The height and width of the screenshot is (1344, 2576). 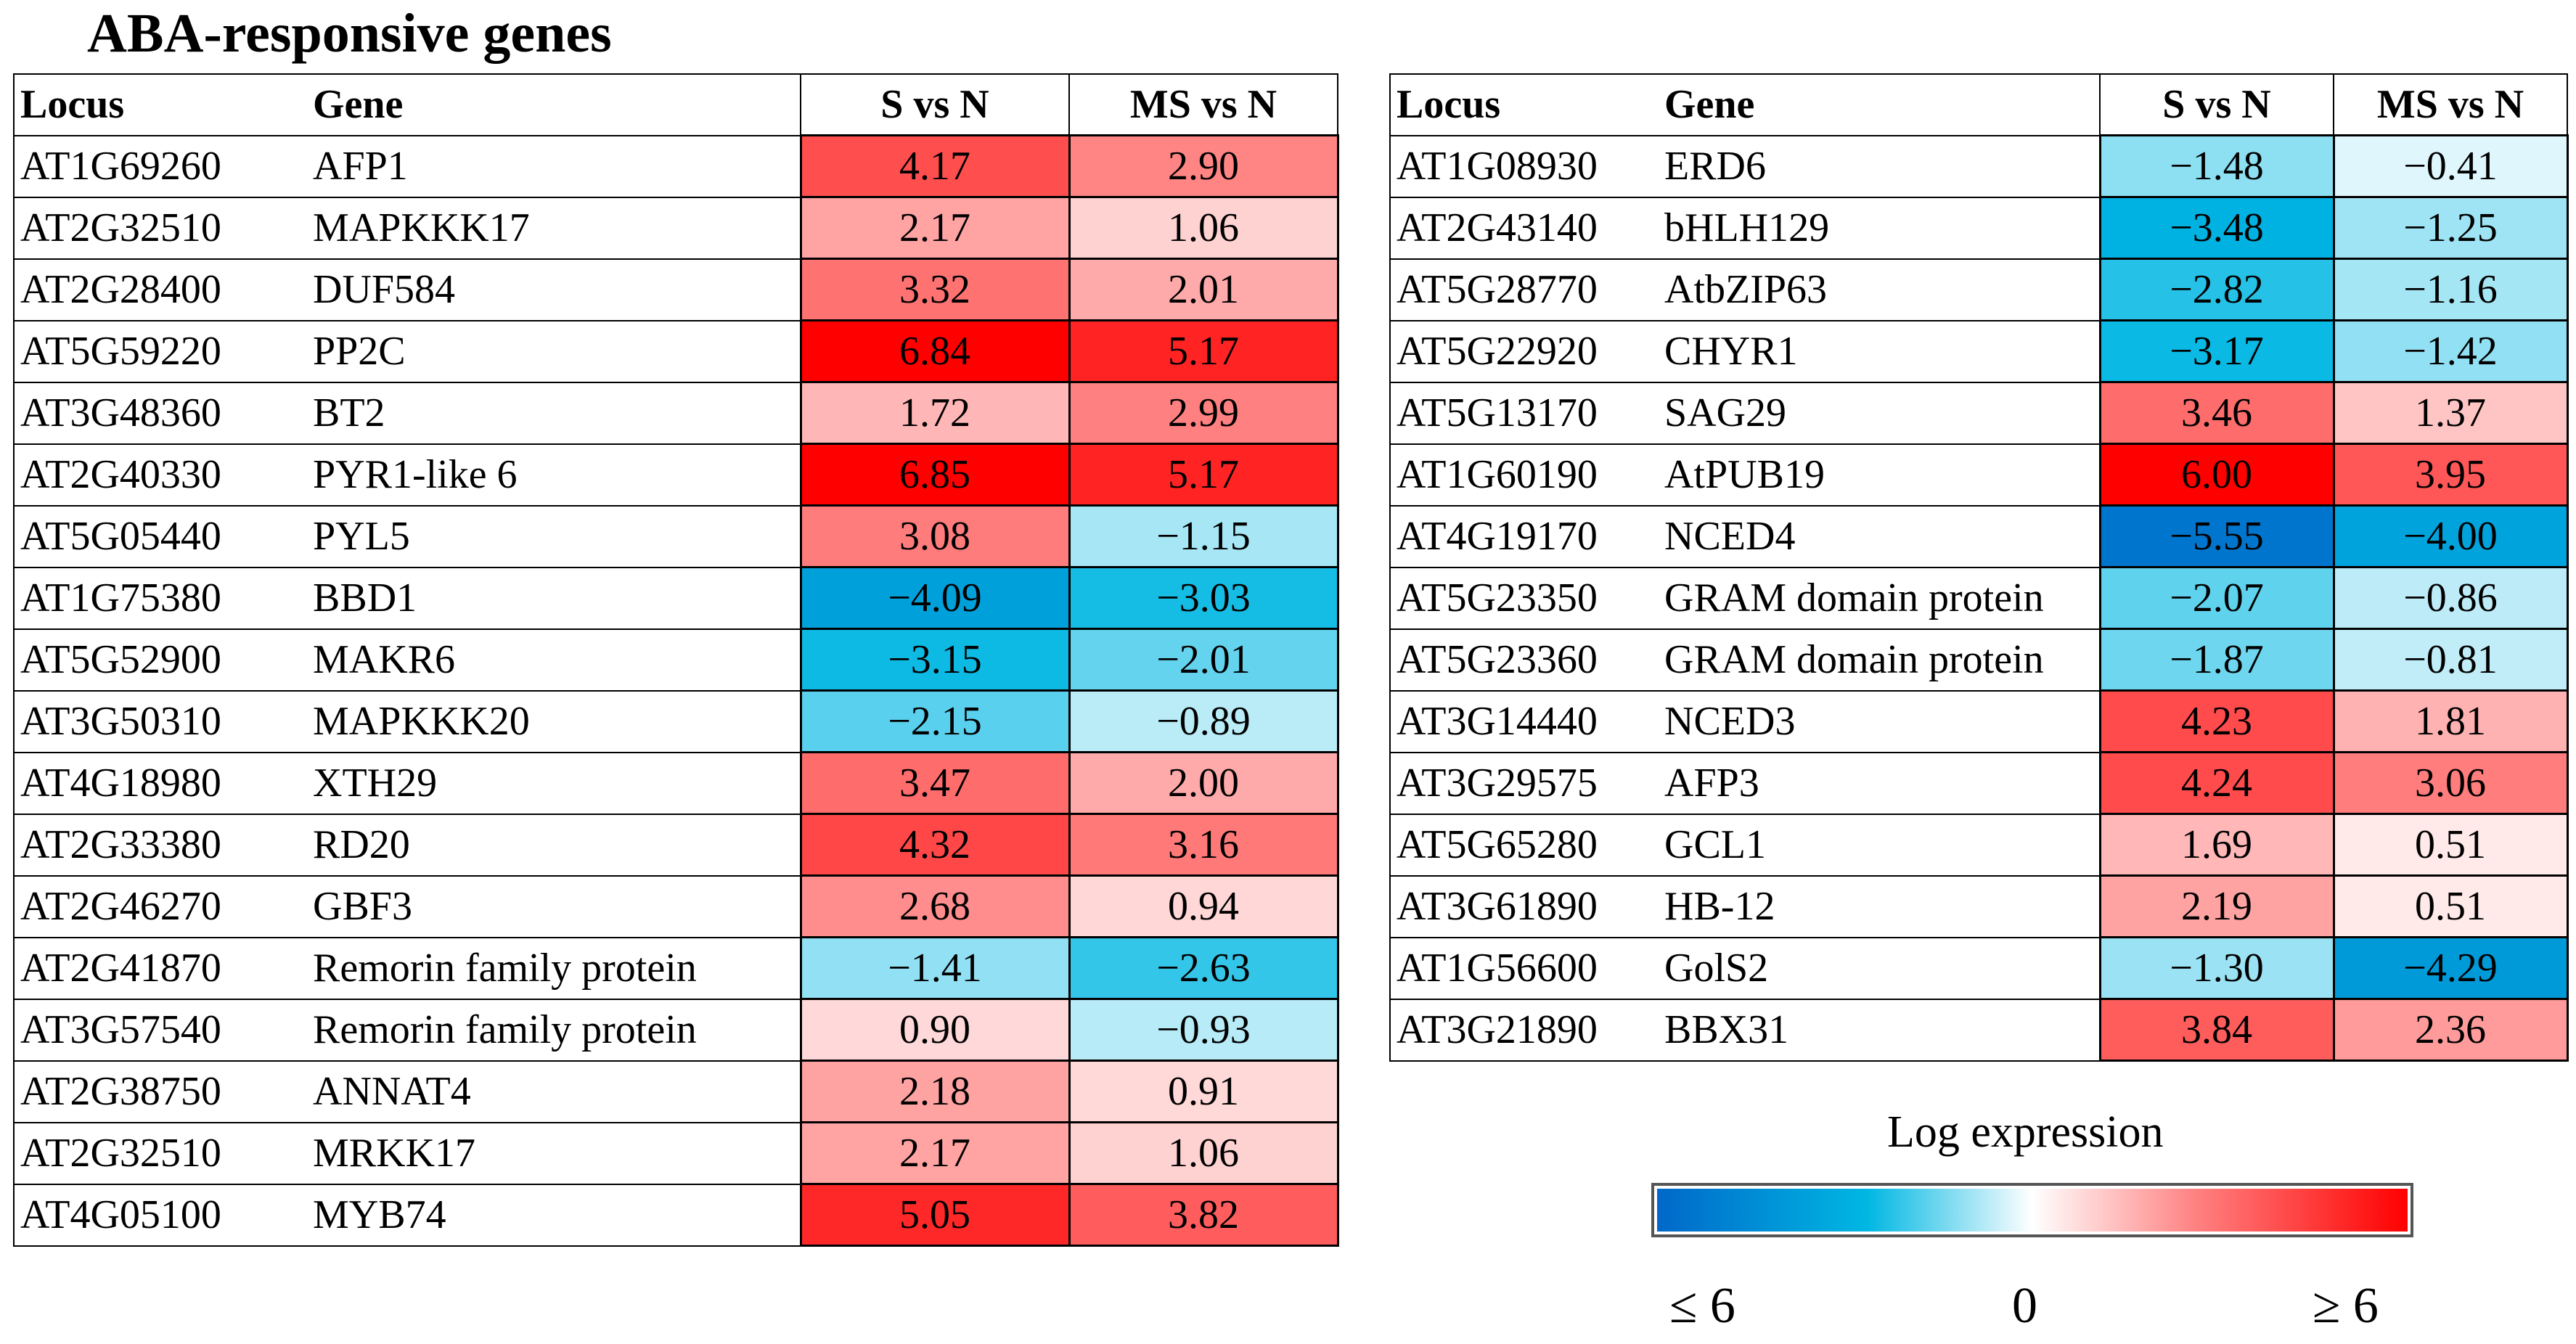 I want to click on legend-title: Log expression, so click(x=2025, y=1132).